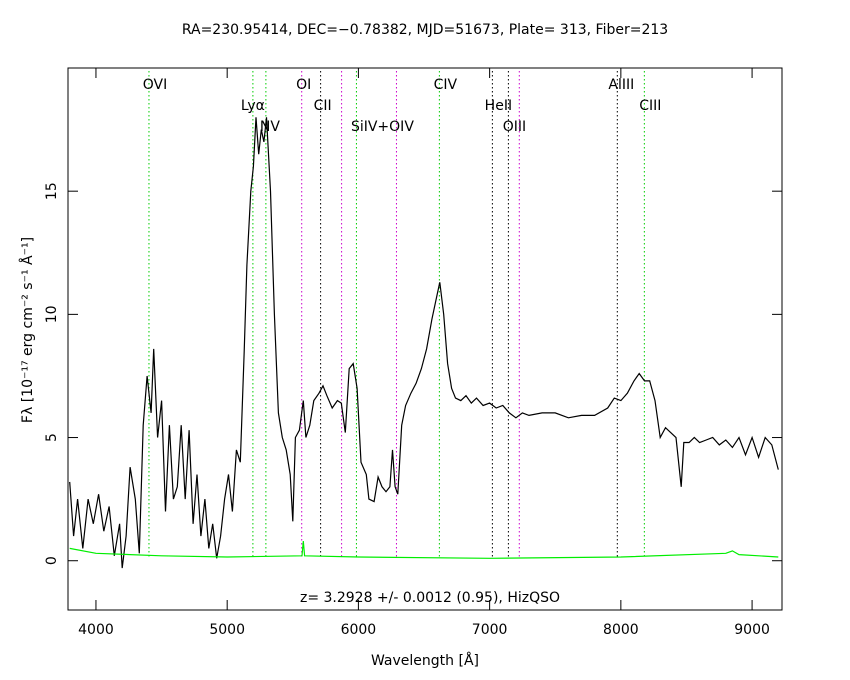 The image size is (850, 680). I want to click on spectral-line-label: AlIII, so click(621, 85).